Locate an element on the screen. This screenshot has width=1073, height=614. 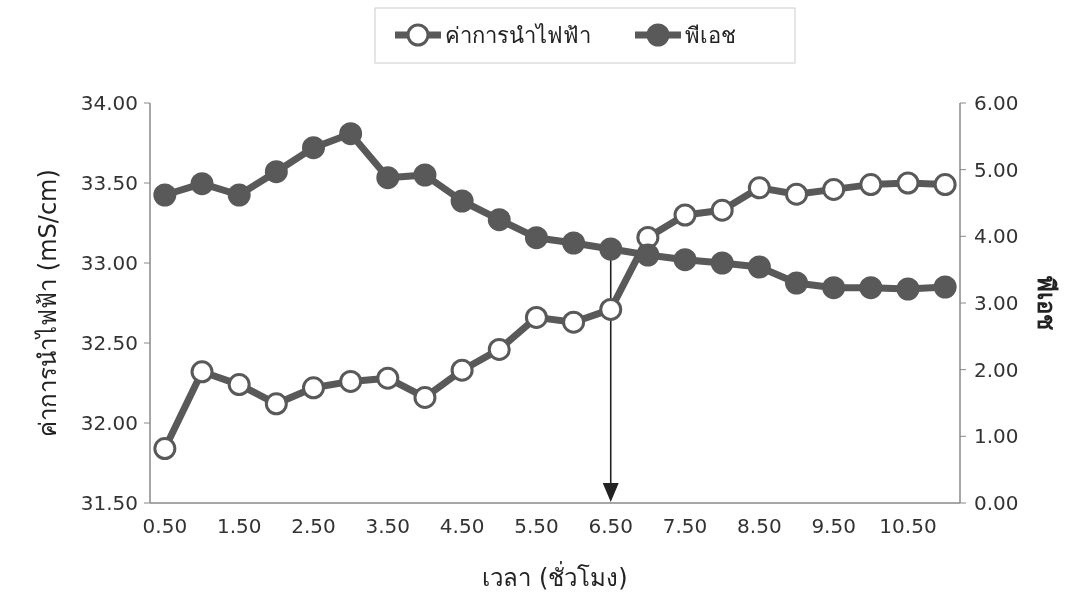
y2-tick-label: 5.00 is located at coordinates (996, 169).